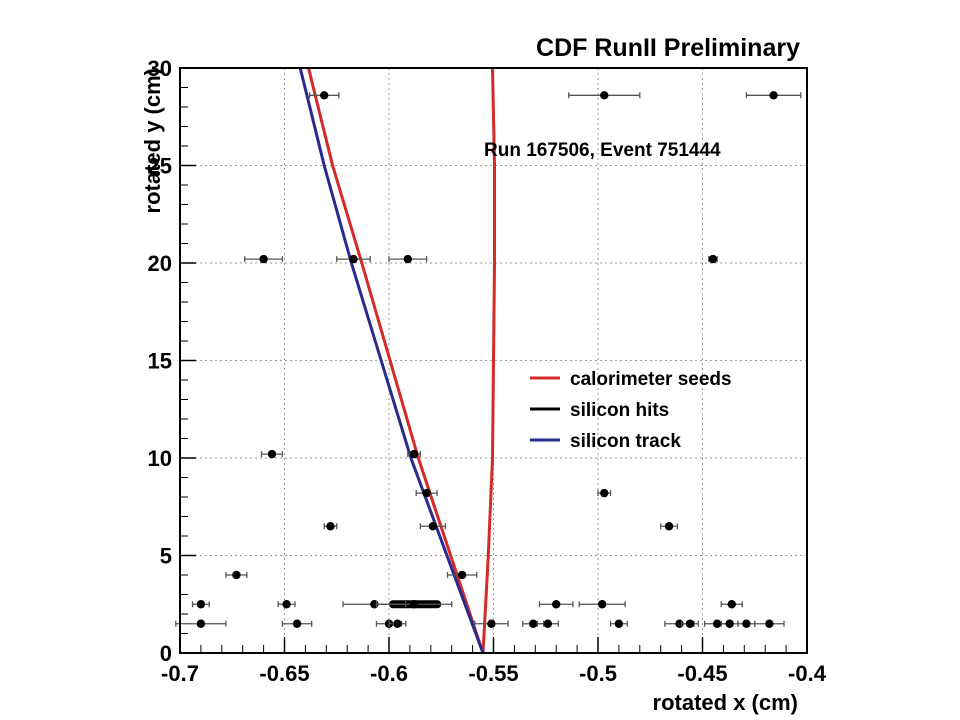  What do you see at coordinates (160, 361) in the screenshot?
I see `y-tick-label: 15` at bounding box center [160, 361].